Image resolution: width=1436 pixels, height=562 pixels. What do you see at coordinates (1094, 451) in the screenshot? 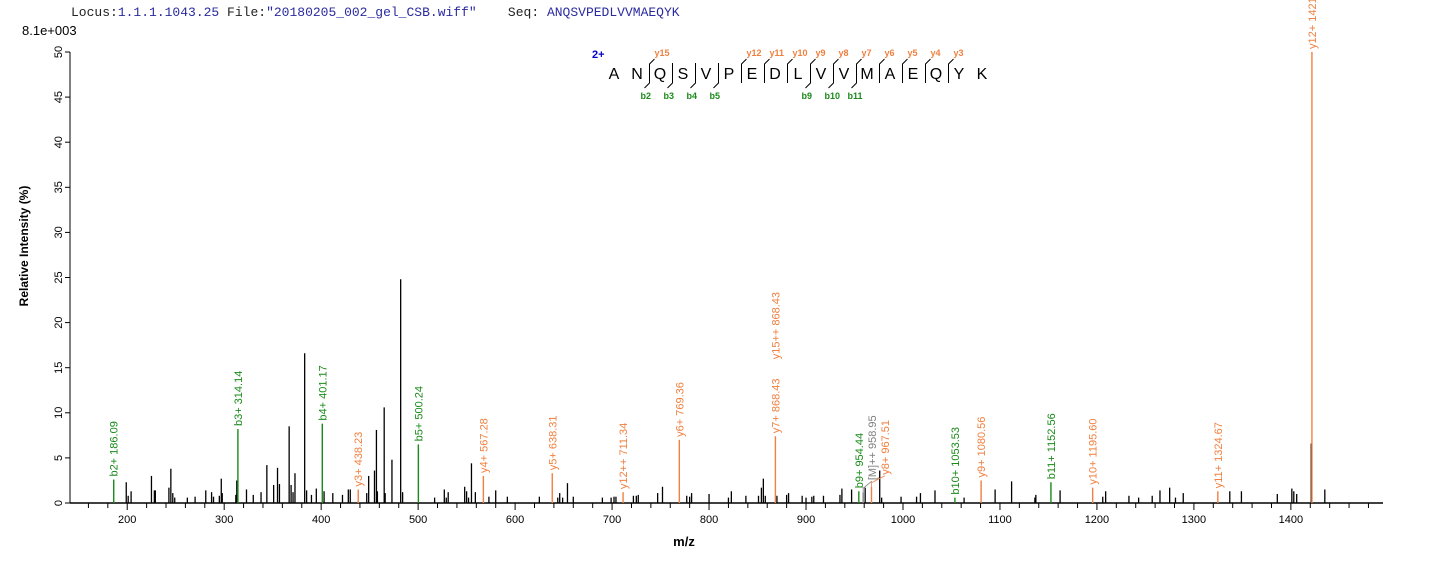
I see `peak-label: y10+ 1195.60` at bounding box center [1094, 451].